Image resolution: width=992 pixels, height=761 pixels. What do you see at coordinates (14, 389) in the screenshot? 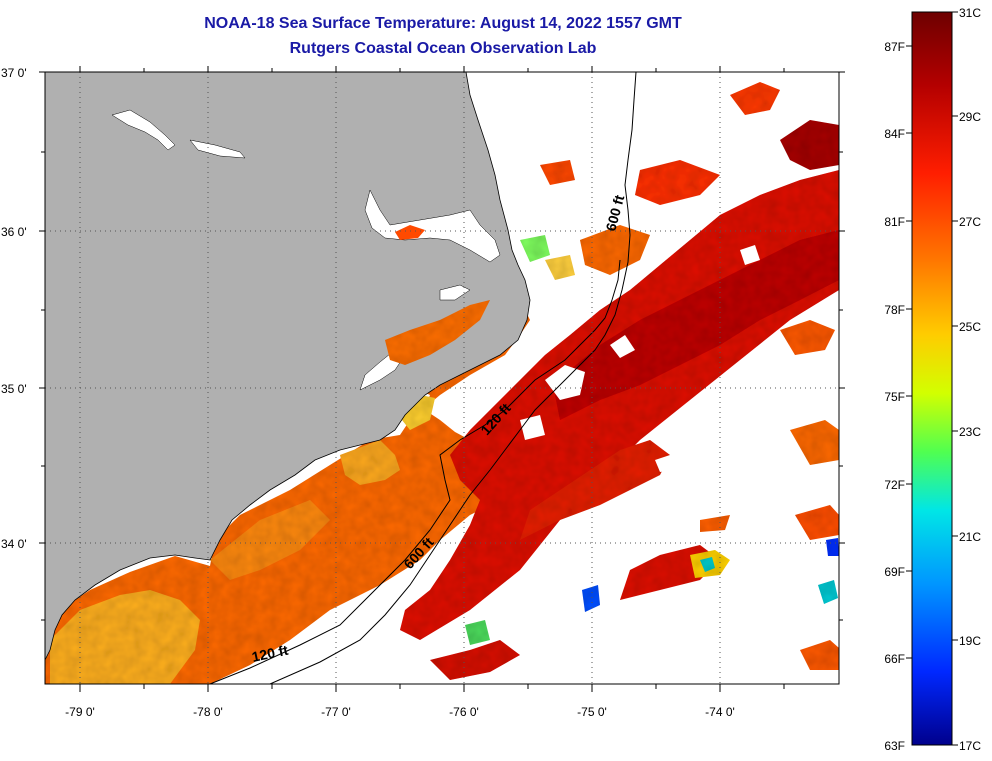
I see `lat-label-35: 35 0'` at bounding box center [14, 389].